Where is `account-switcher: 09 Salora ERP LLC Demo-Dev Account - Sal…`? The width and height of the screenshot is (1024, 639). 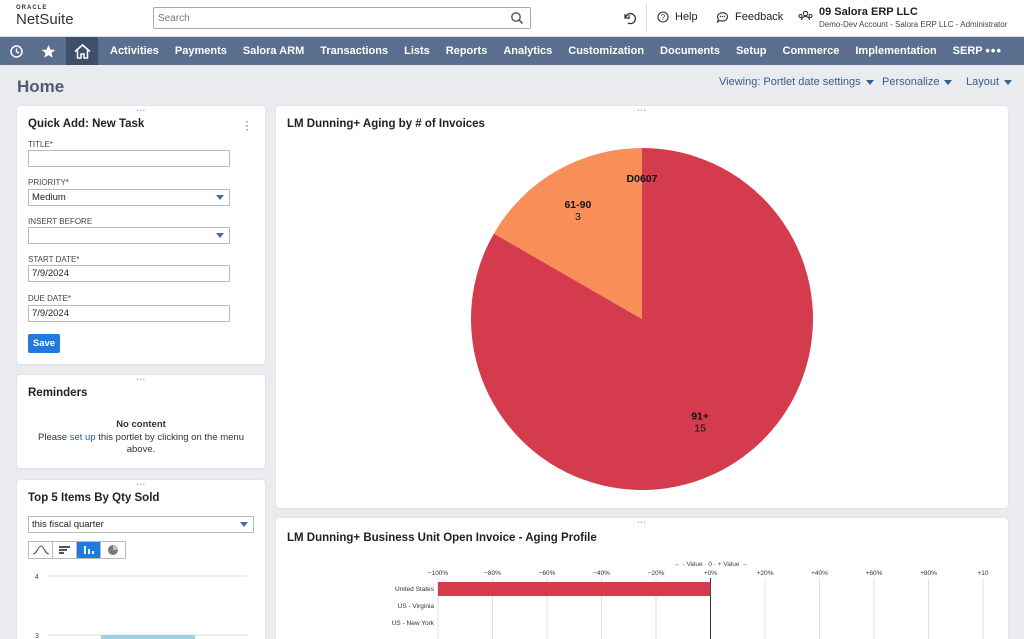
account-switcher: 09 Salora ERP LLC Demo-Dev Account - Sal… is located at coordinates (902, 17).